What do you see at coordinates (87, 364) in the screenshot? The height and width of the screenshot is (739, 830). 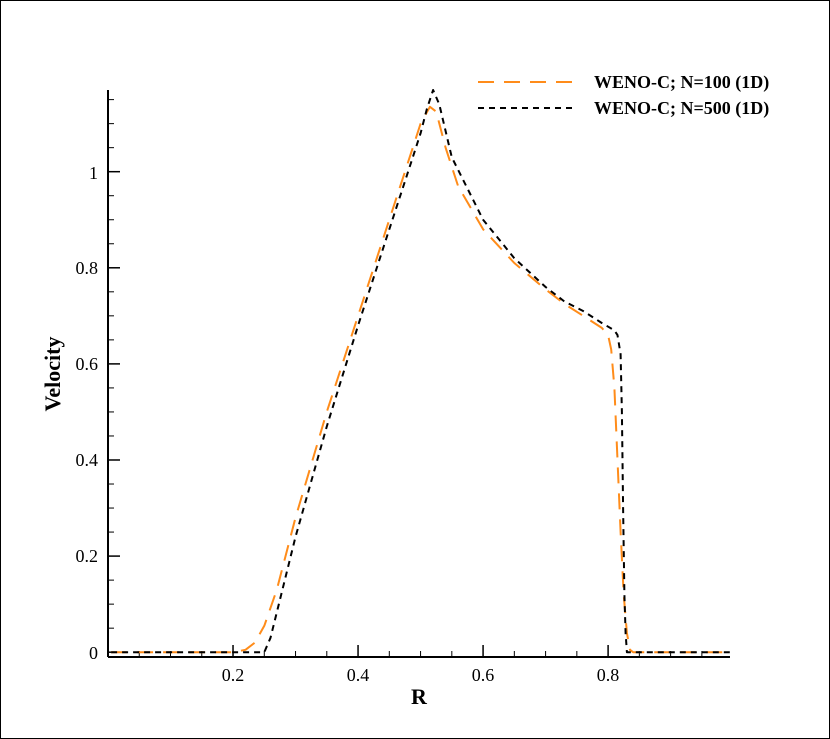 I see `y-tick-label: 0.6` at bounding box center [87, 364].